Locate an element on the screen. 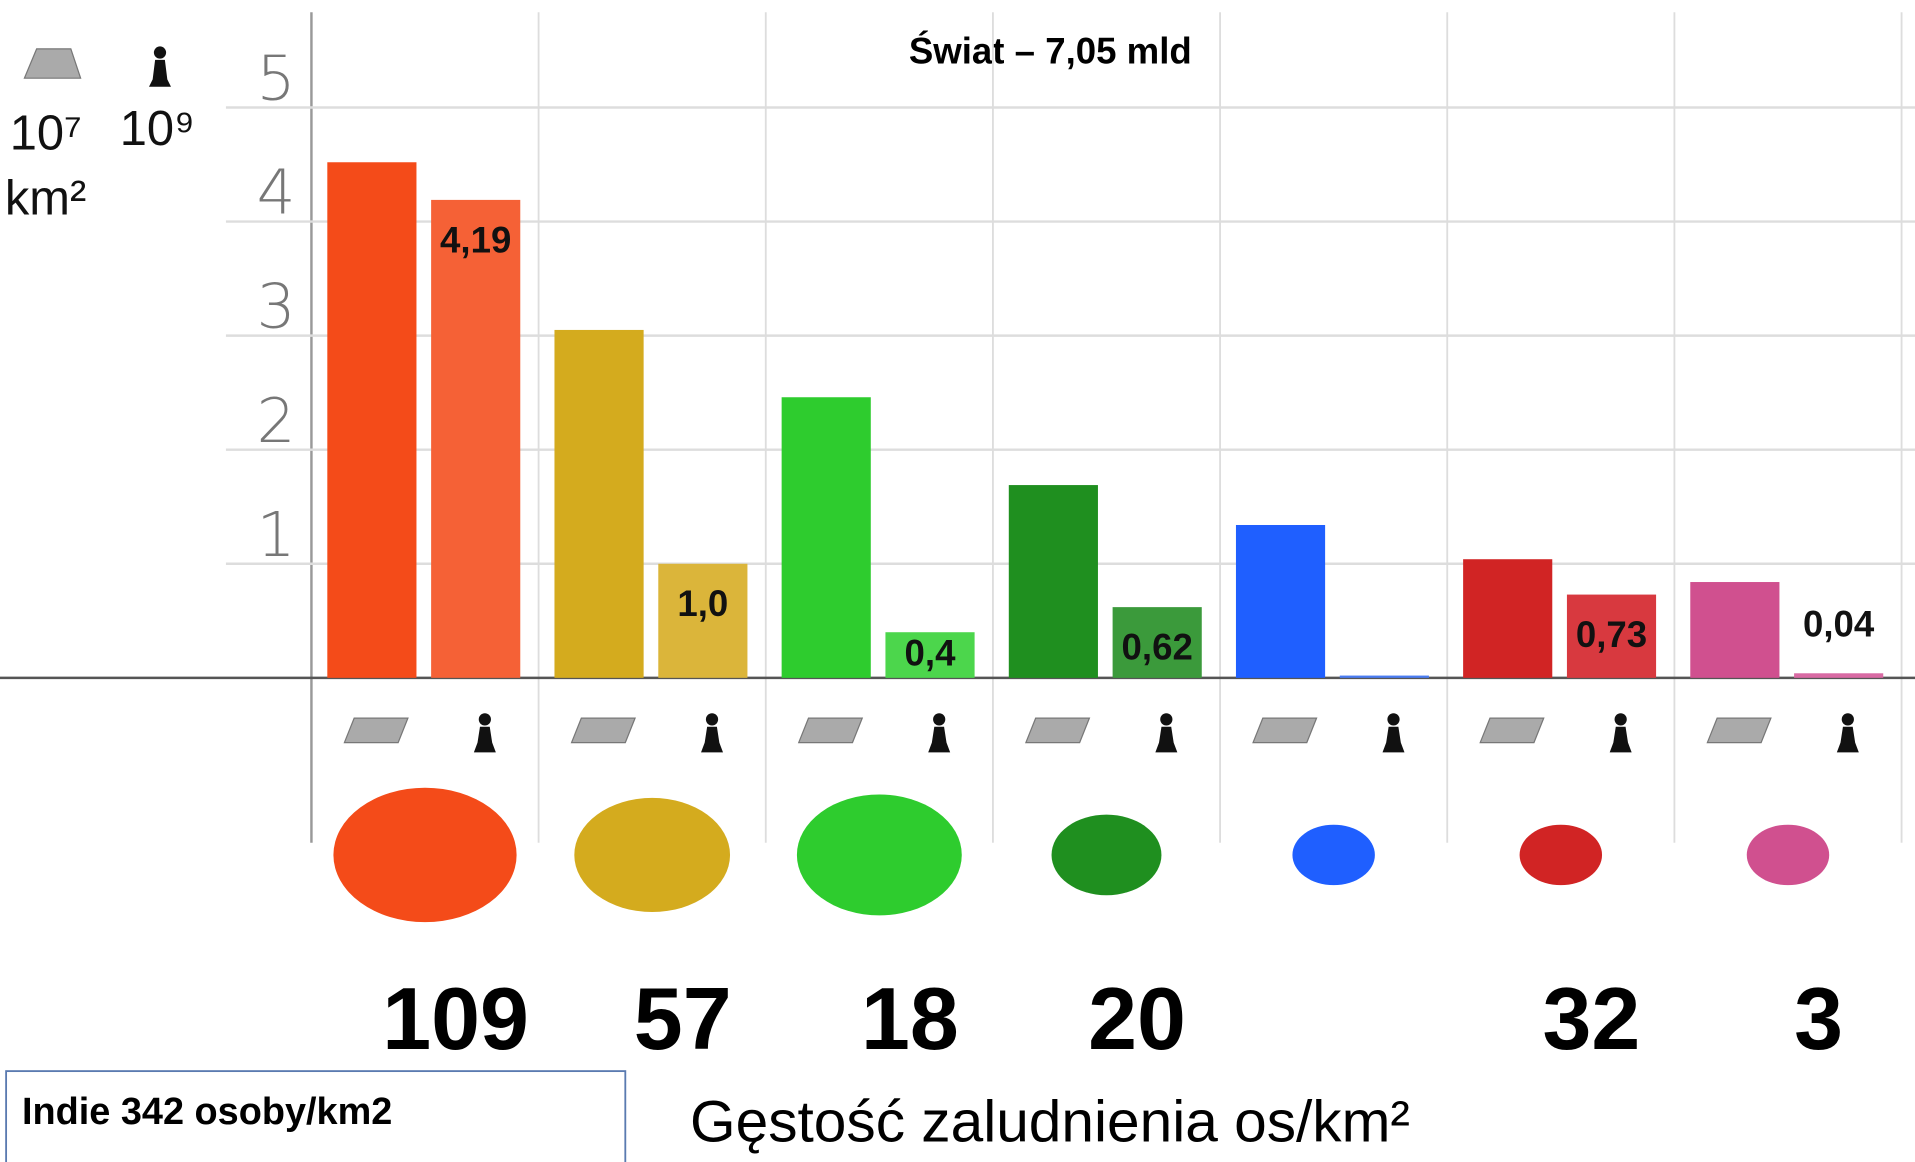 This screenshot has width=1915, height=1162. y-unit-population: 10⁹ is located at coordinates (157, 129).